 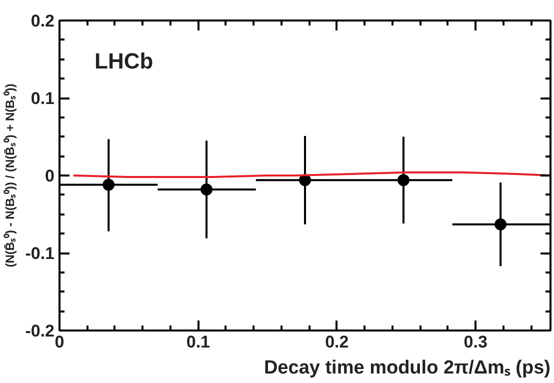 I want to click on annotation: LHCb, so click(x=124, y=61).